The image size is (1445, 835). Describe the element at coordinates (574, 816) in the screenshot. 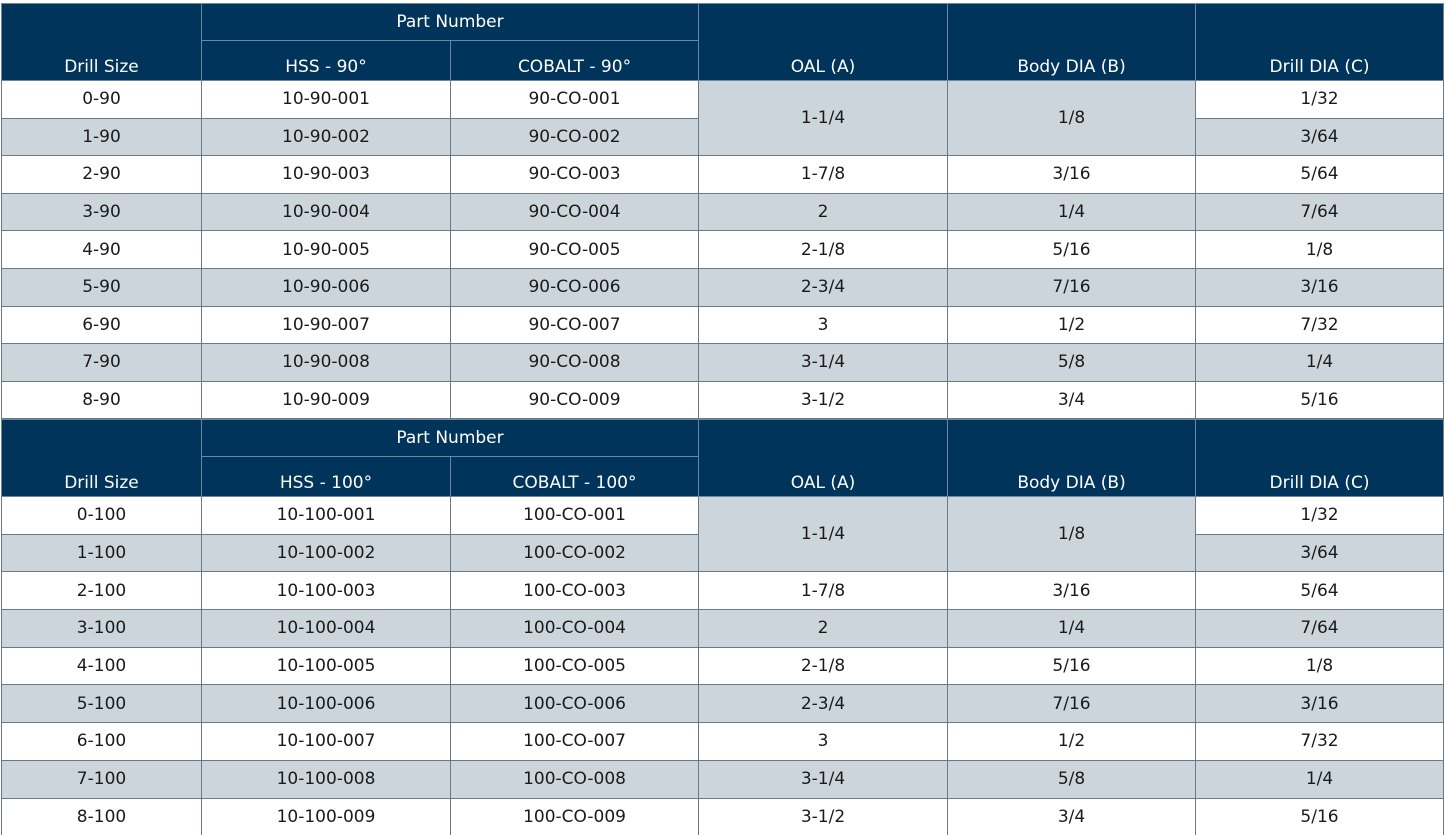

I see `table-cell: 100-CO-009` at that location.